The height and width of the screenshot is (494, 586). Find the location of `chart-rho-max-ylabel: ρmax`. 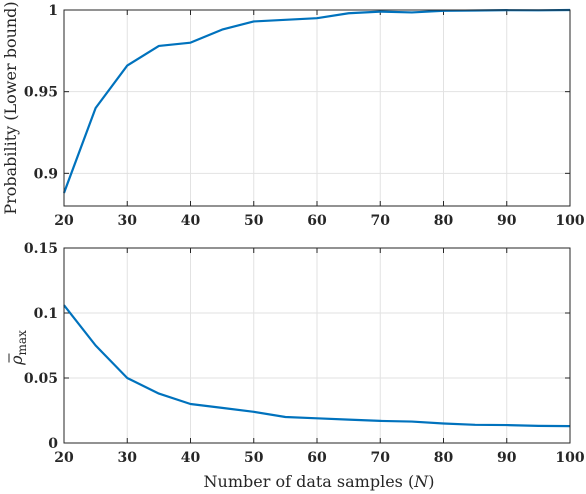

chart-rho-max-ylabel: ρmax is located at coordinates (18, 348).